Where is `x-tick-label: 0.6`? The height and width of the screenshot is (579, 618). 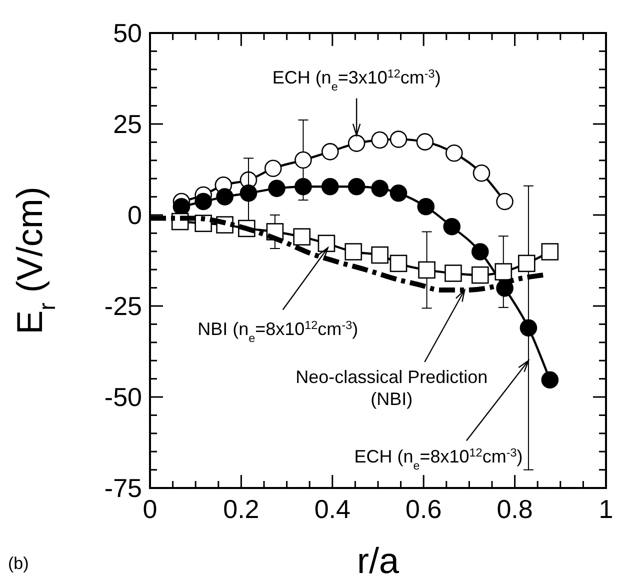 x-tick-label: 0.6 is located at coordinates (424, 509).